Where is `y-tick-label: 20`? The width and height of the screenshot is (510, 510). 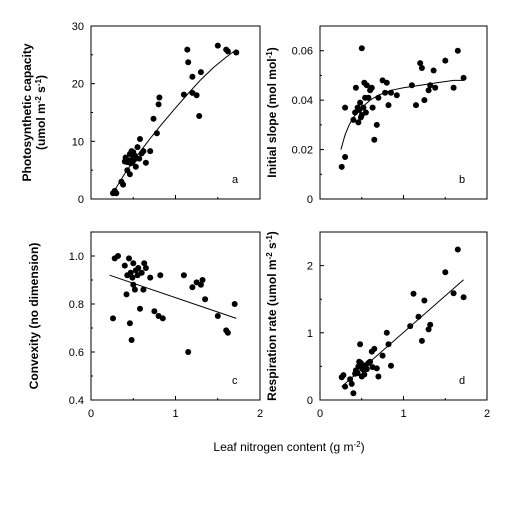
y-tick-label: 20 is located at coordinates (78, 85).